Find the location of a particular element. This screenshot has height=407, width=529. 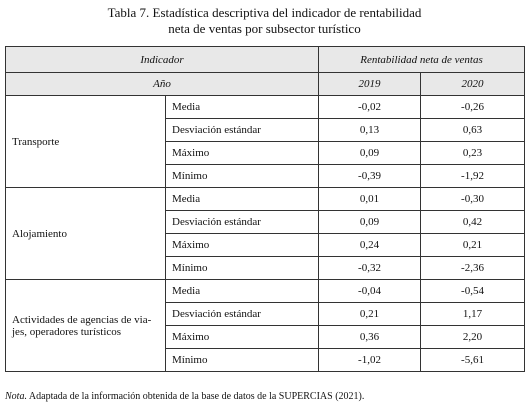

header-cell: 2020 is located at coordinates (473, 84).